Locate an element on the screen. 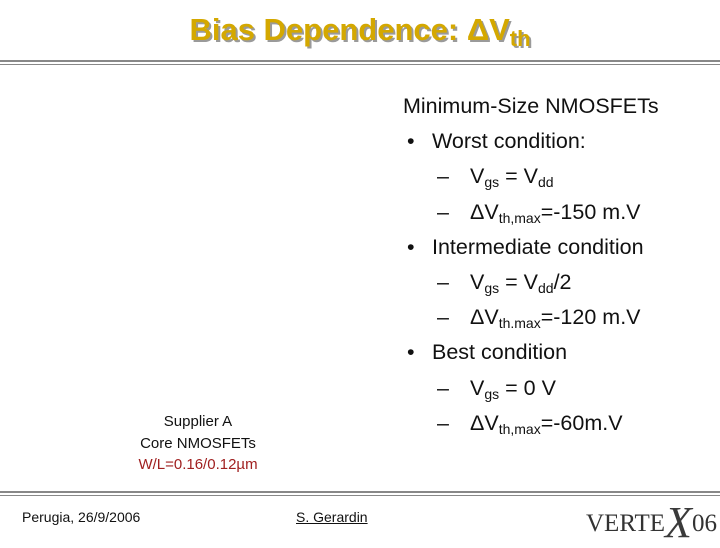 The image size is (720, 548). caption: Supplier A Core NMOSFETs W/L=0.16/0.12µm is located at coordinates (198, 443).